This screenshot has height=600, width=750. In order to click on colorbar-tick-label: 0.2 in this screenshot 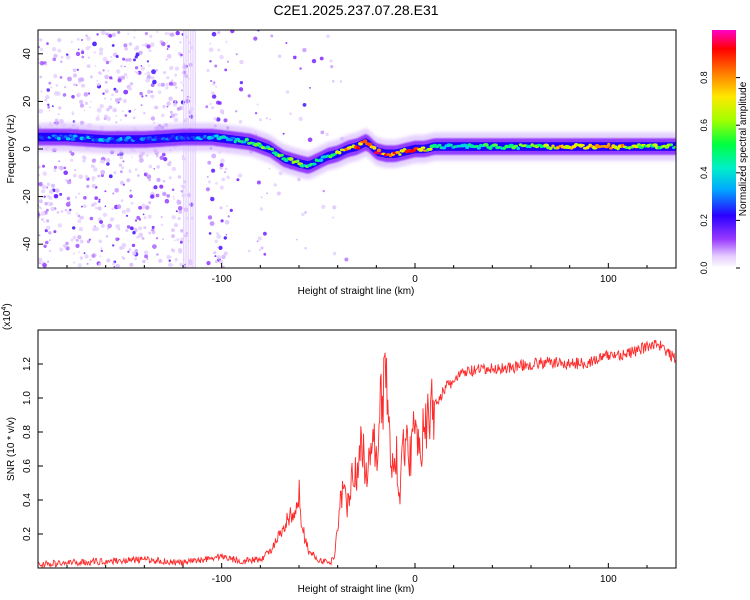, I will do `click(704, 220)`.